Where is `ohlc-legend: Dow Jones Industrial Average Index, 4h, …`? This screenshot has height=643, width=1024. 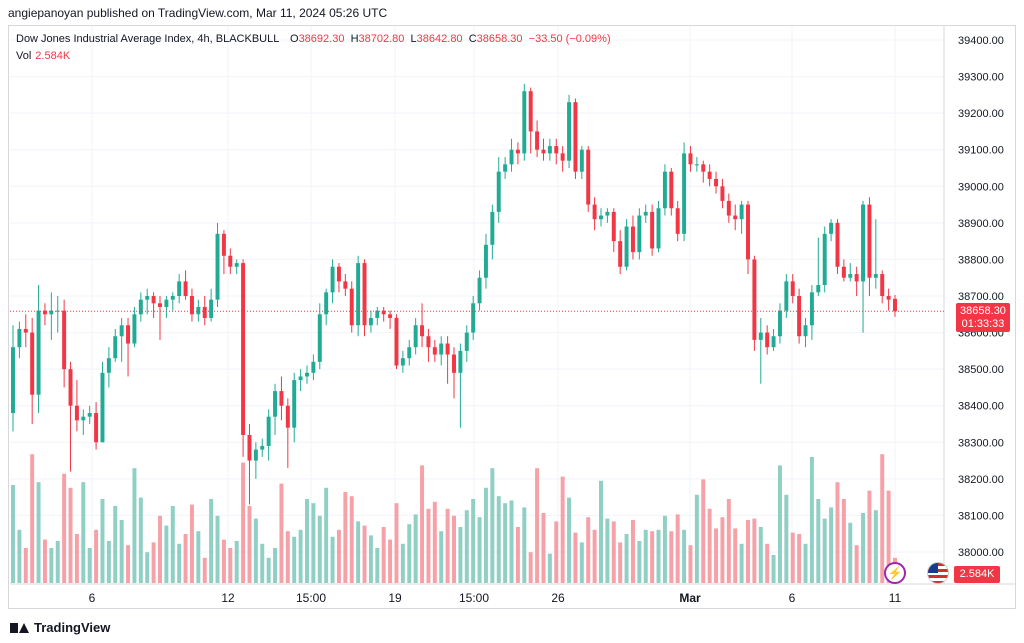
ohlc-legend: Dow Jones Industrial Average Index, 4h, … is located at coordinates (313, 39).